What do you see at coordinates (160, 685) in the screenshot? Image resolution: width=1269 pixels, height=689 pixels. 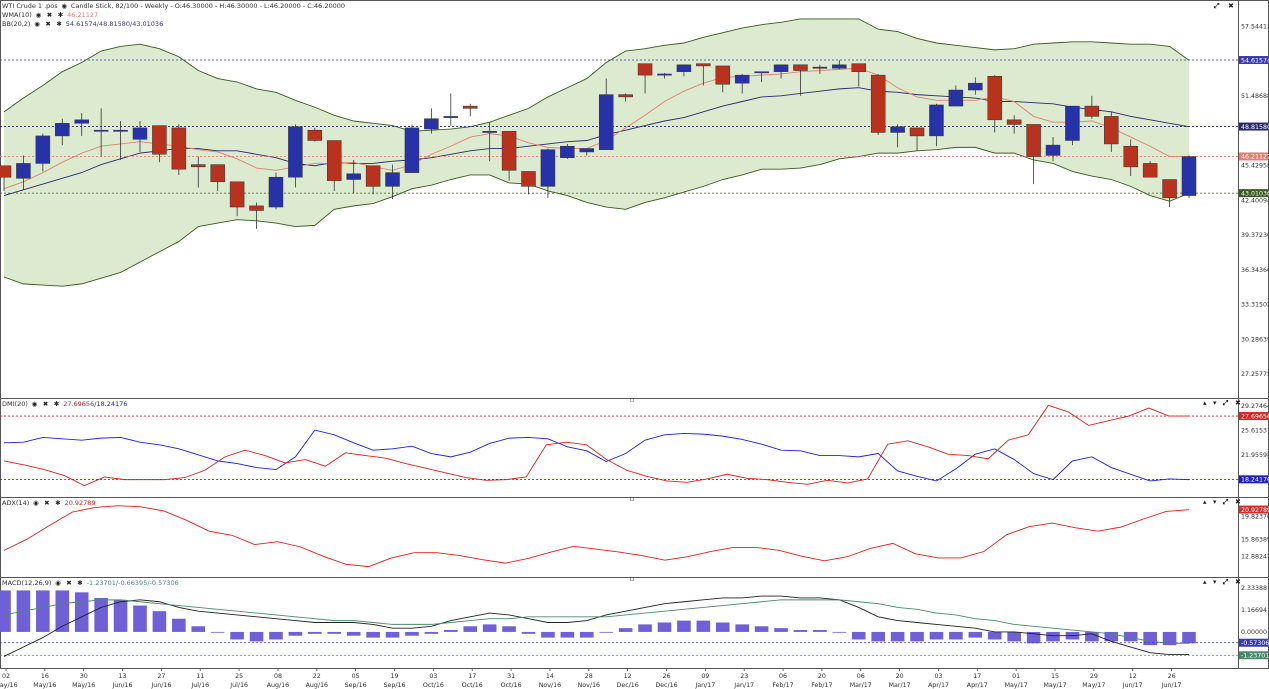 I see `x-tick-month: Jun/16` at bounding box center [160, 685].